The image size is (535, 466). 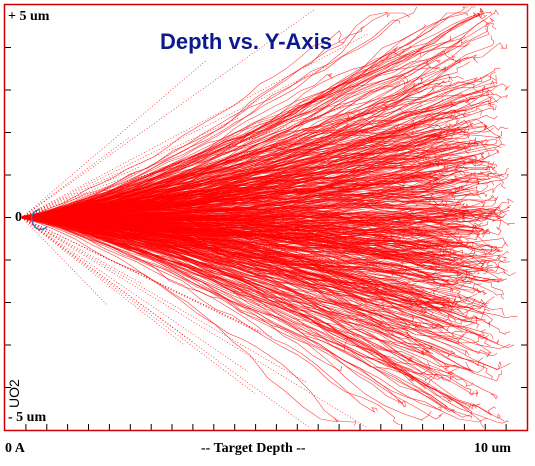 What do you see at coordinates (14, 393) in the screenshot?
I see `ion-label: UO2` at bounding box center [14, 393].